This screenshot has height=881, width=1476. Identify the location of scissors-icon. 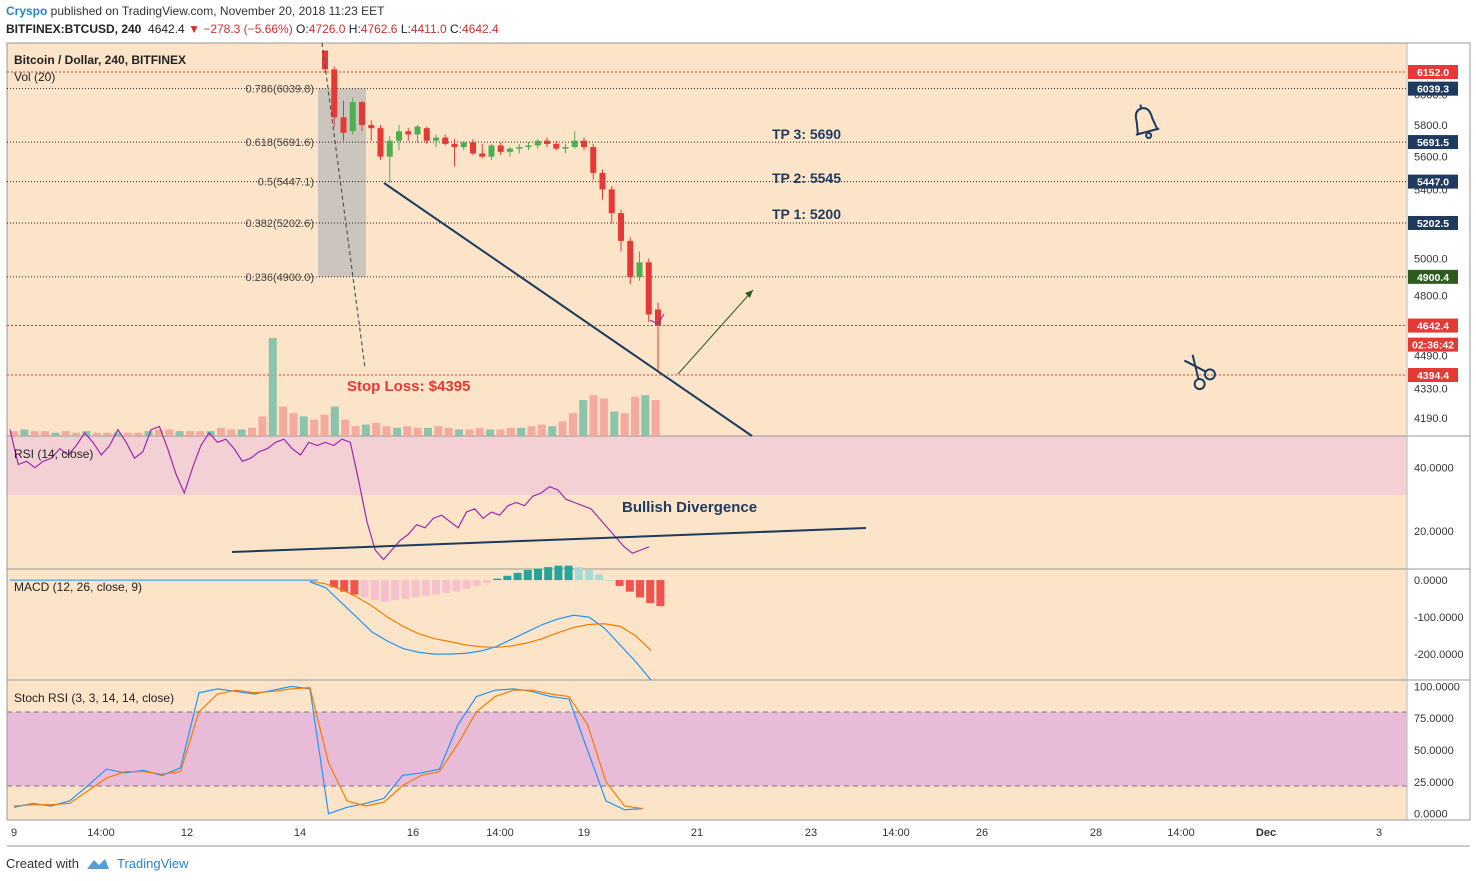
(1198, 370).